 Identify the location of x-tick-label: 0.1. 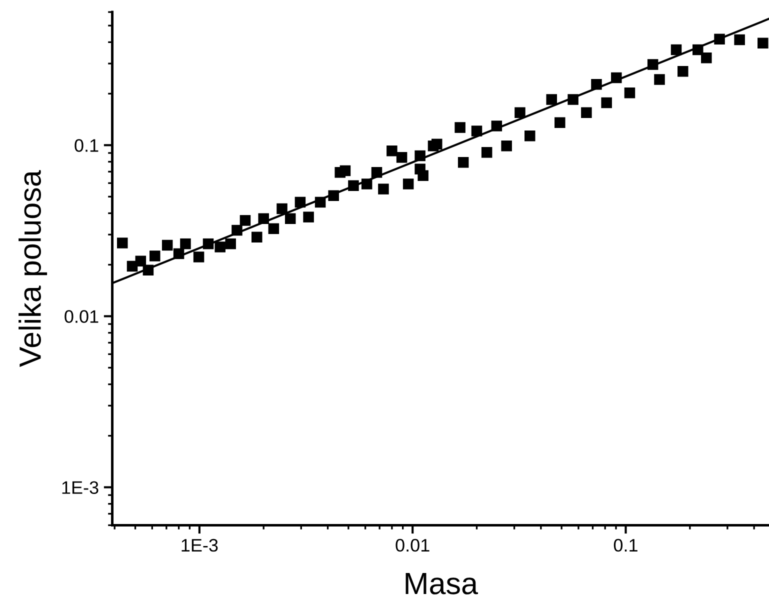
(626, 545).